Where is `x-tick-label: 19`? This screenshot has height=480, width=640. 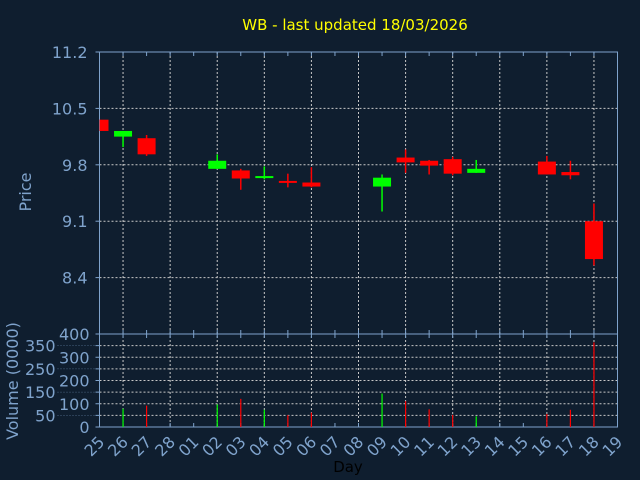 x-tick-label: 19 is located at coordinates (612, 446).